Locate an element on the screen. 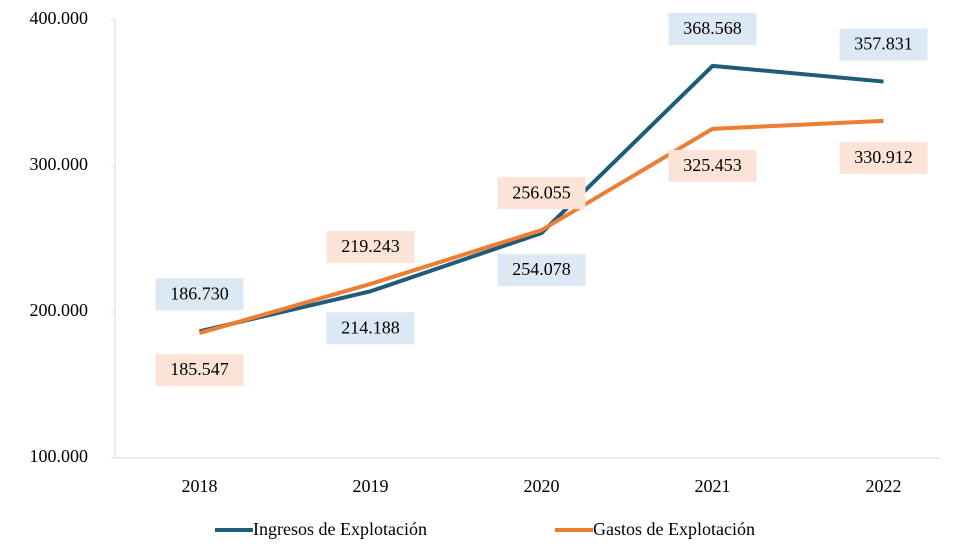  data-label: 357.831 is located at coordinates (883, 44).